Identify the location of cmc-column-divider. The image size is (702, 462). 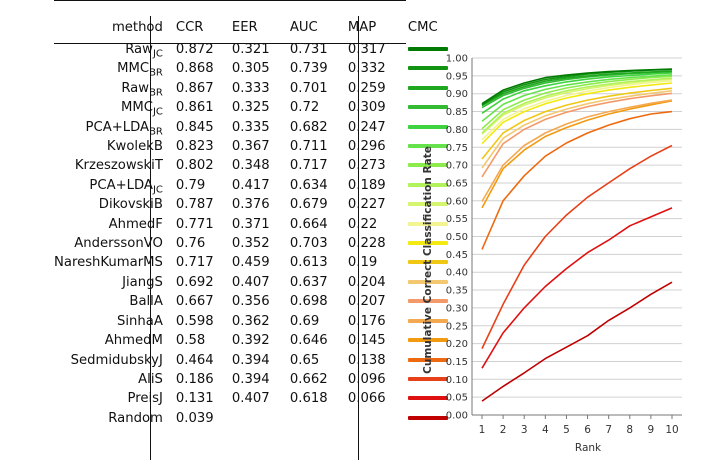
(358, 238).